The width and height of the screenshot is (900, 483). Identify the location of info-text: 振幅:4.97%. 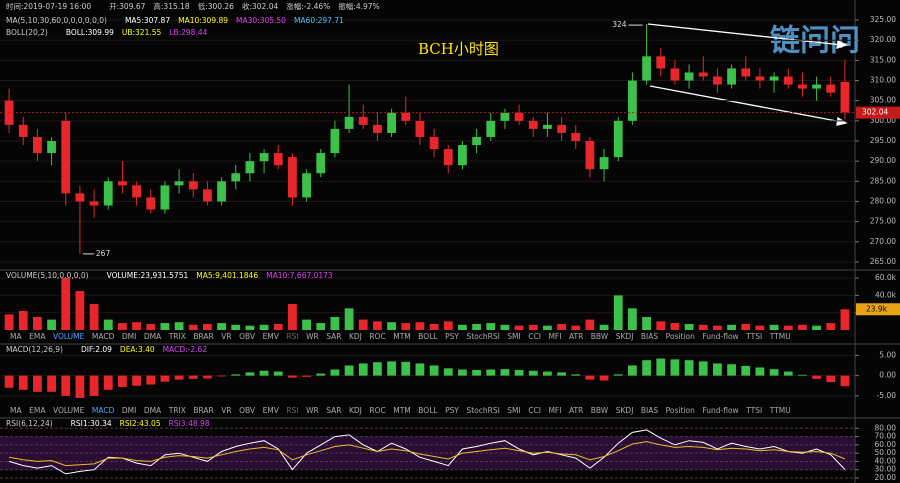
(358, 6).